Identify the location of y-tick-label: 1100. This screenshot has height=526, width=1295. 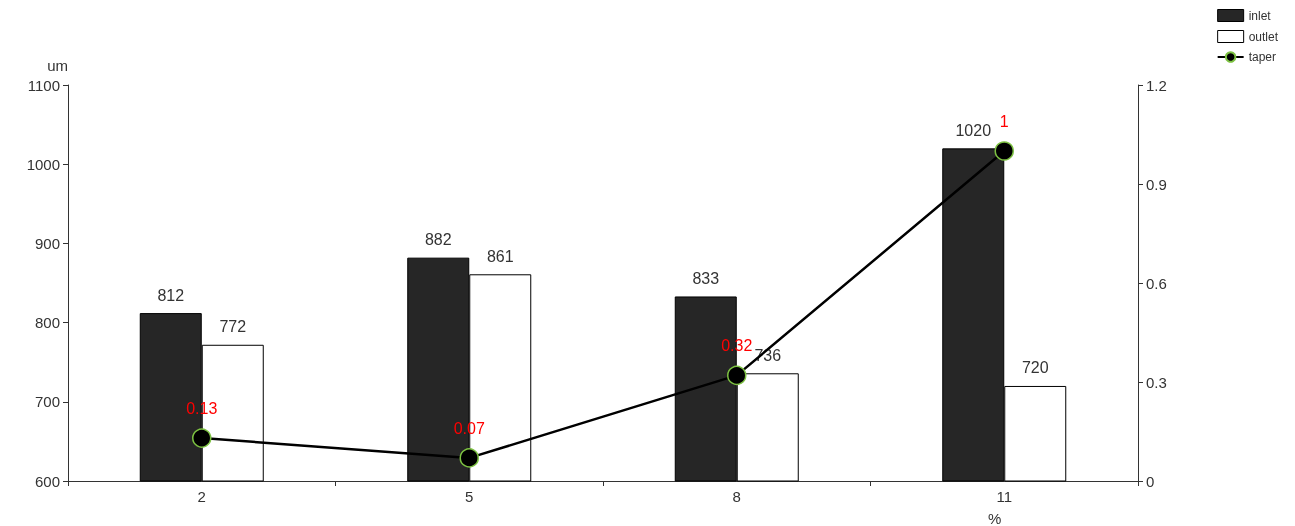
(43, 85).